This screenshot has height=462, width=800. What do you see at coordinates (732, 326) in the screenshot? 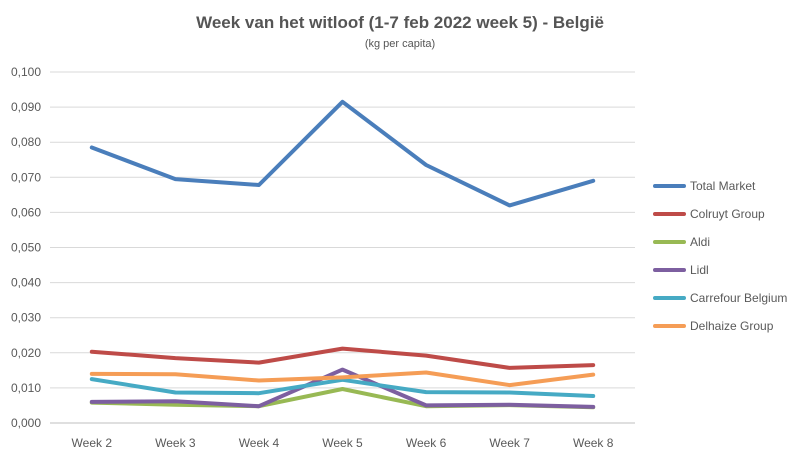
I see `legend-label: Delhaize Group` at bounding box center [732, 326].